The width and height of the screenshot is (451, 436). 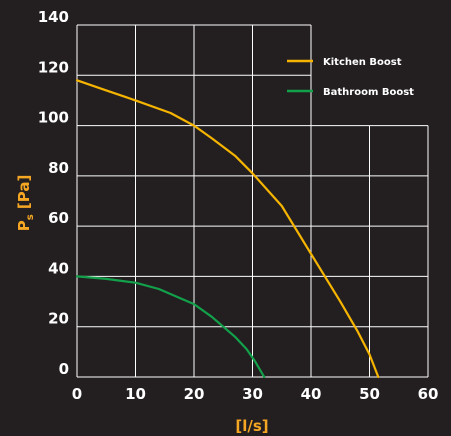 I want to click on y-tick-label-40: 40, so click(x=58, y=268).